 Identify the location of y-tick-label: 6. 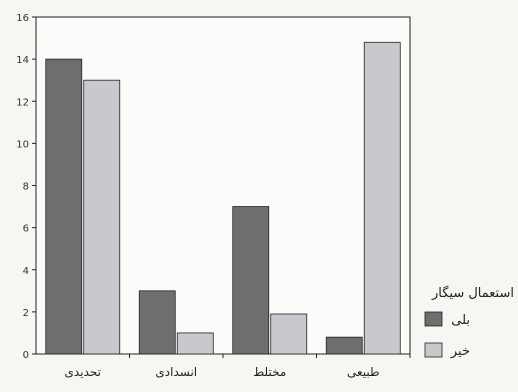
(26, 229).